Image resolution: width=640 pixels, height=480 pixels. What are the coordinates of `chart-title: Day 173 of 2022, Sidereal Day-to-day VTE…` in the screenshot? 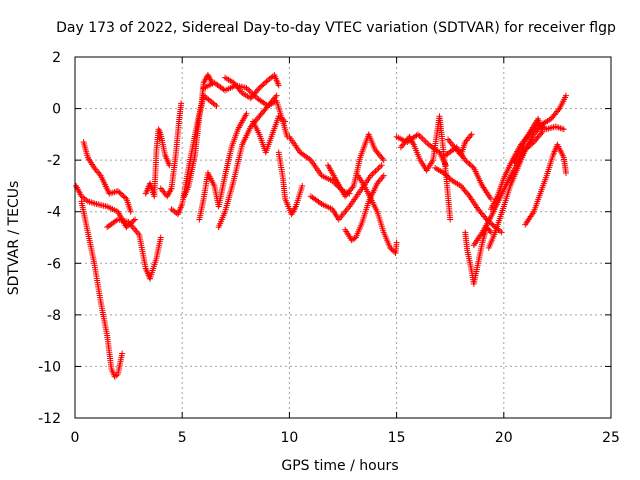 It's located at (336, 28).